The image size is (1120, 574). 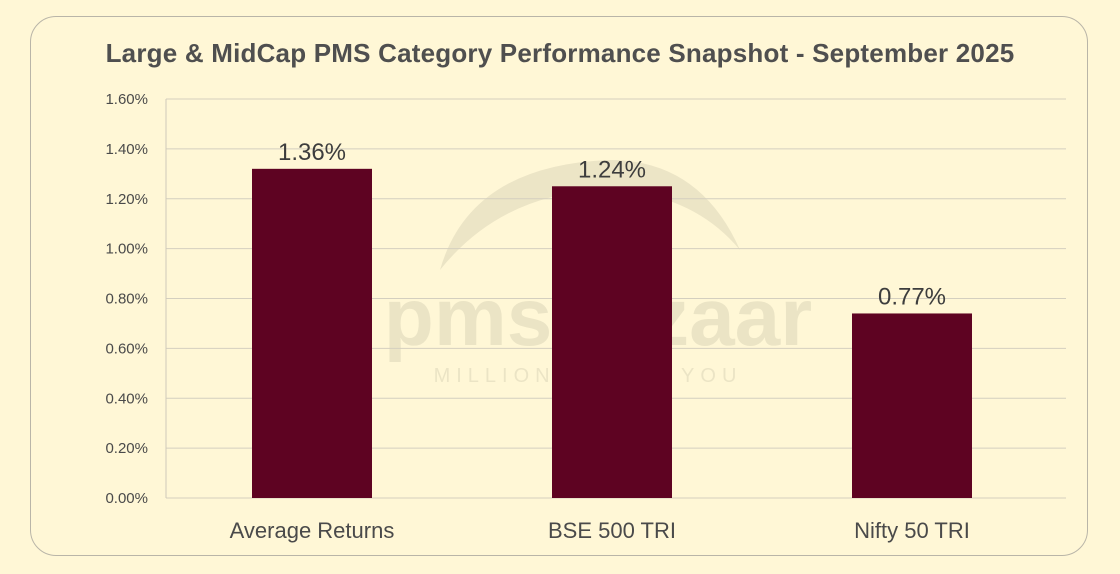 I want to click on x-tick-label: Average Returns, so click(x=312, y=530).